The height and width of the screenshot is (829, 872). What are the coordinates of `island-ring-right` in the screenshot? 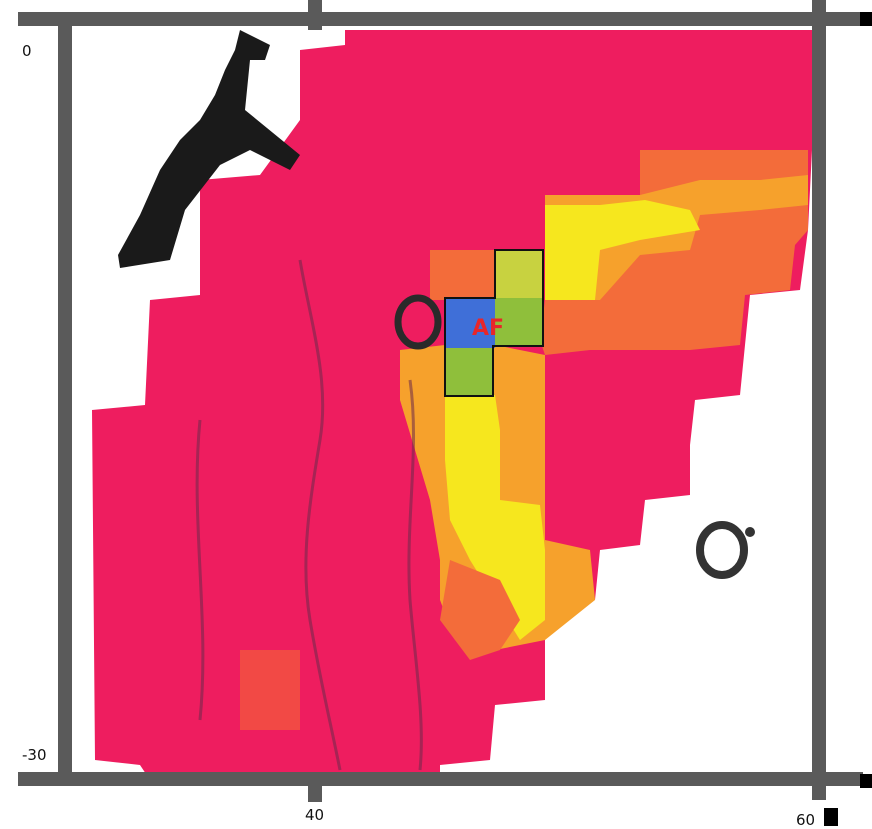 It's located at (722, 550).